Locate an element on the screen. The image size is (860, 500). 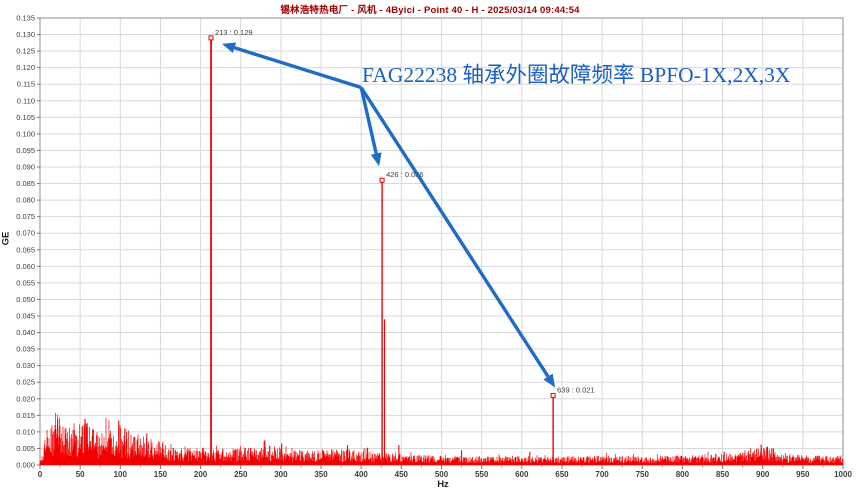
y-tick-label: 0.120 is located at coordinates (25, 67).